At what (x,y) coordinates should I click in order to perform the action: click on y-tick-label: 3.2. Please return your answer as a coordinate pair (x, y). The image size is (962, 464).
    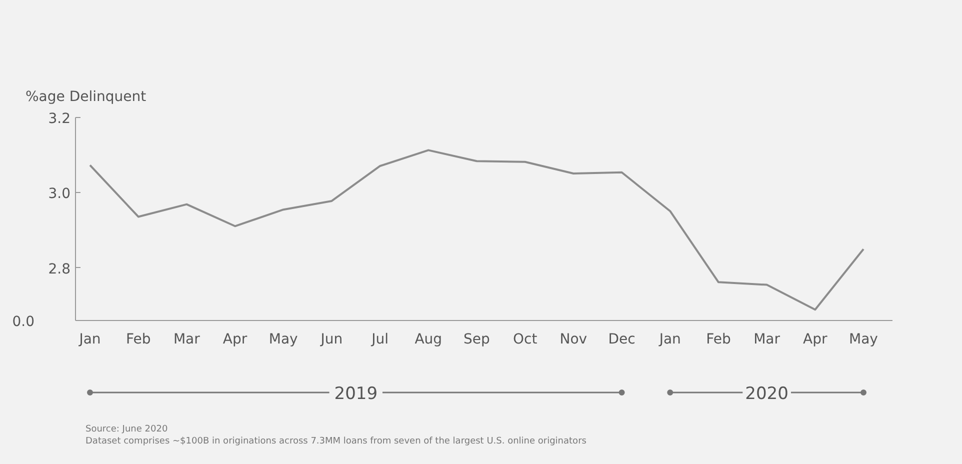
    Looking at the image, I should click on (59, 119).